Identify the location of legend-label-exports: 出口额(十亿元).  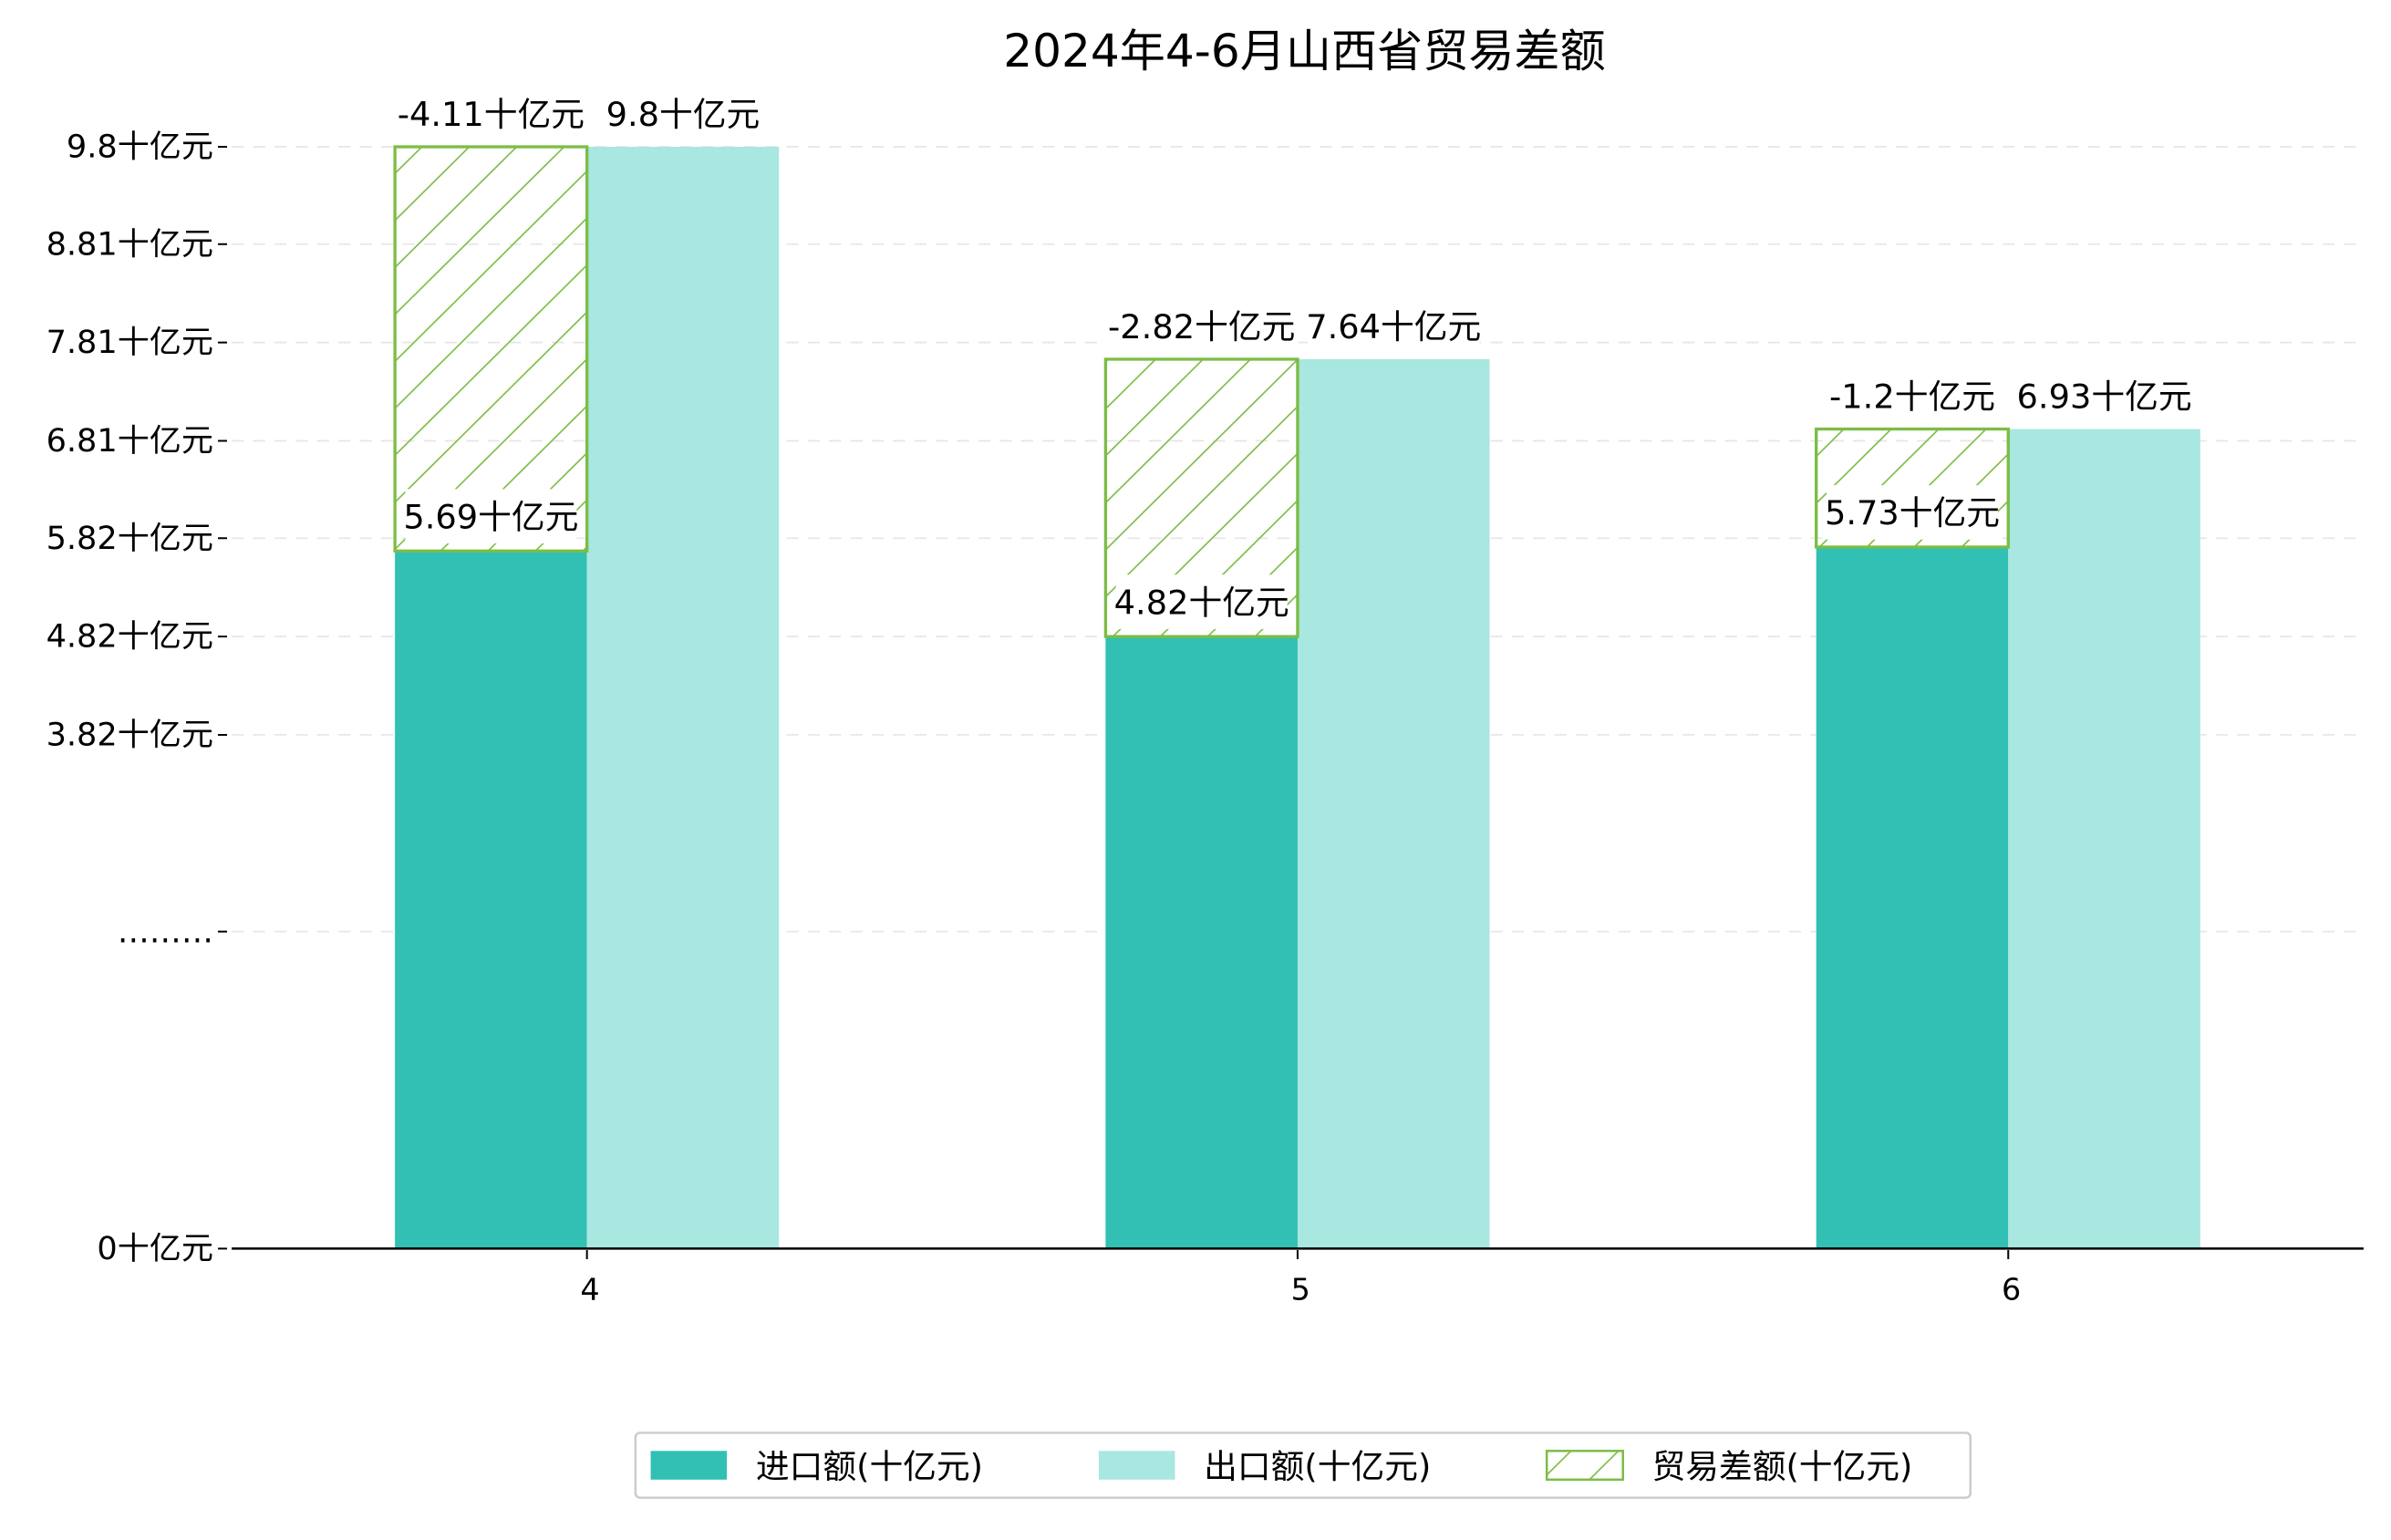
(1317, 1466).